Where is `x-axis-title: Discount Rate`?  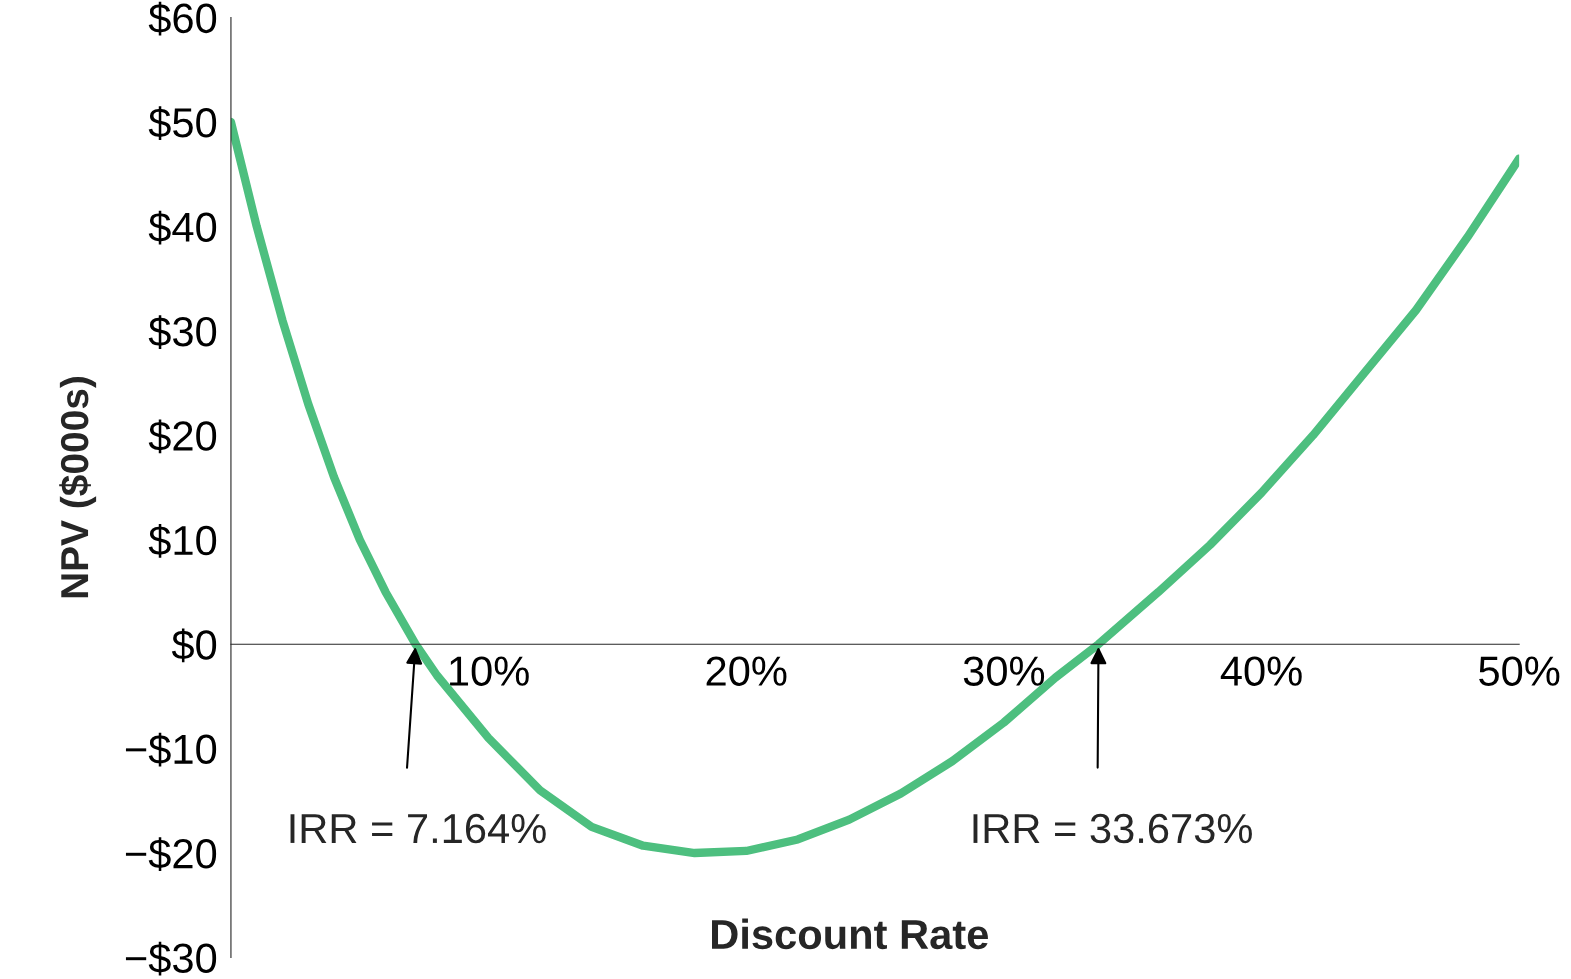 x-axis-title: Discount Rate is located at coordinates (850, 934).